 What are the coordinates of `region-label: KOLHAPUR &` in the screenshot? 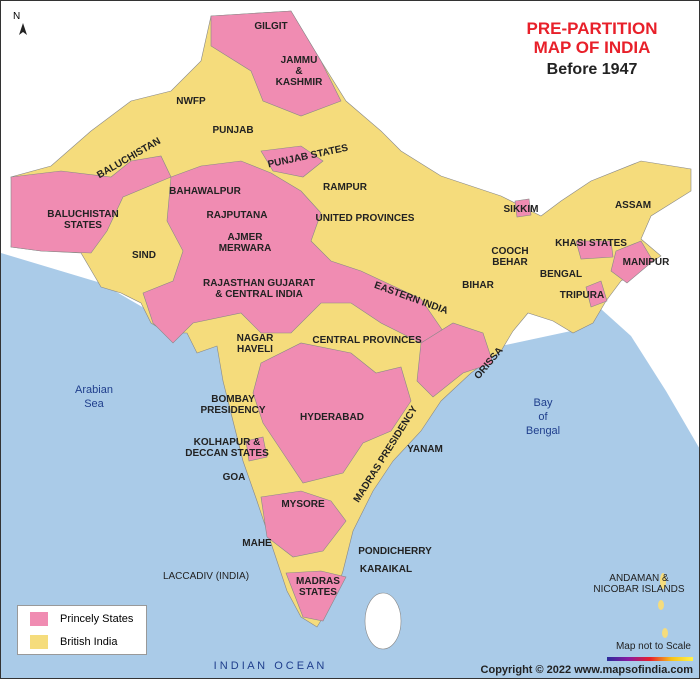 It's located at (227, 442).